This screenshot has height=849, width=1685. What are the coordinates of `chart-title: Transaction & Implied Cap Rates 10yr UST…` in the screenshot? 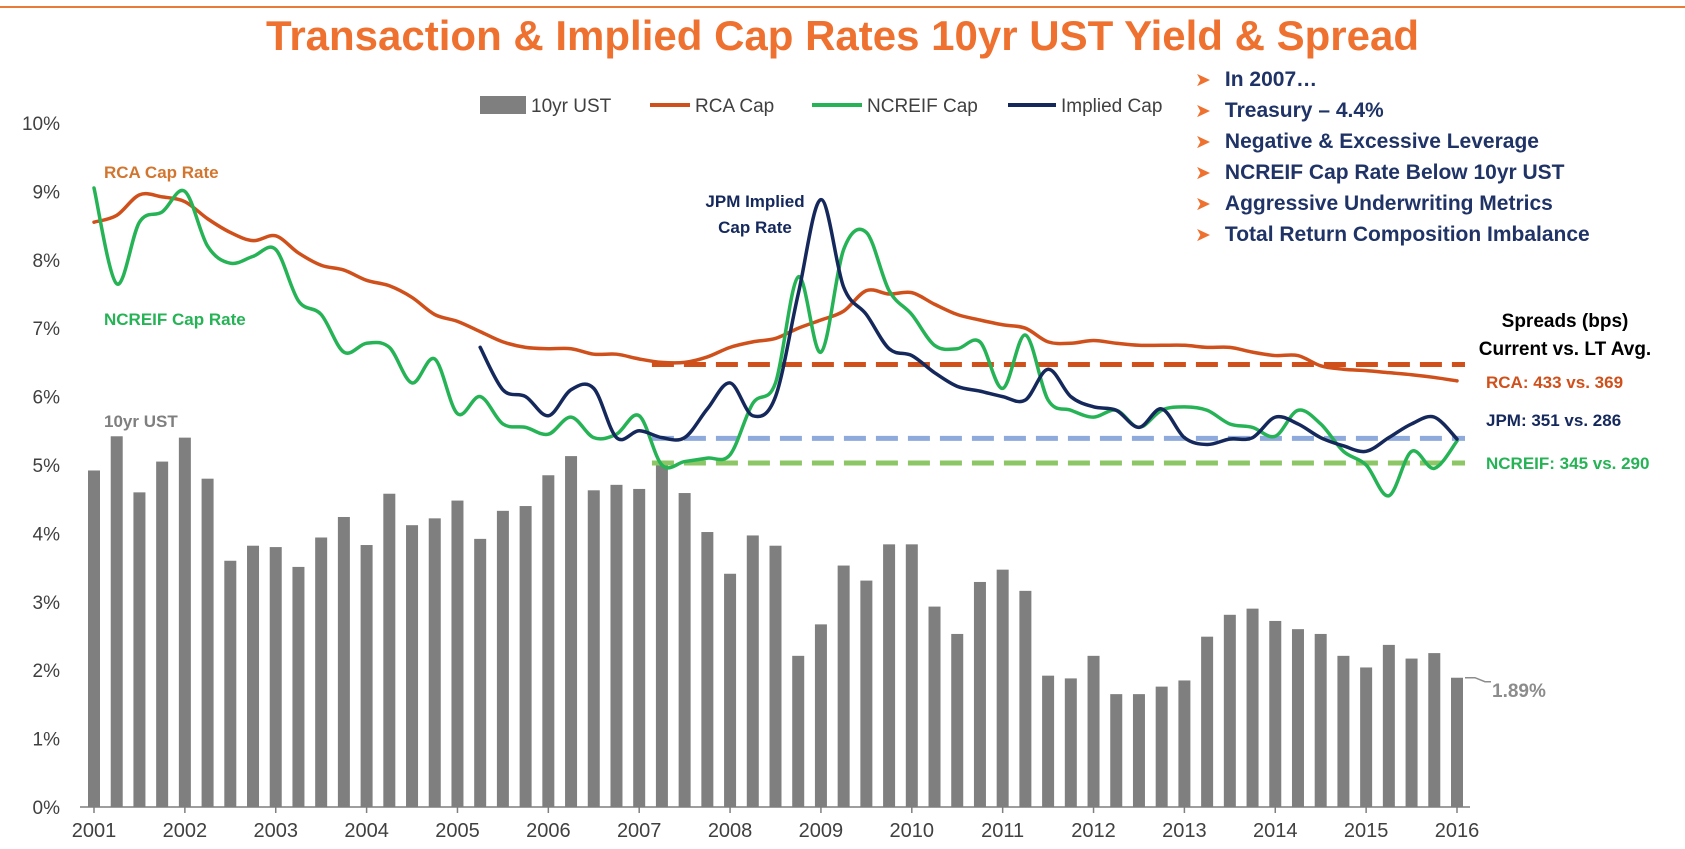 It's located at (842, 35).